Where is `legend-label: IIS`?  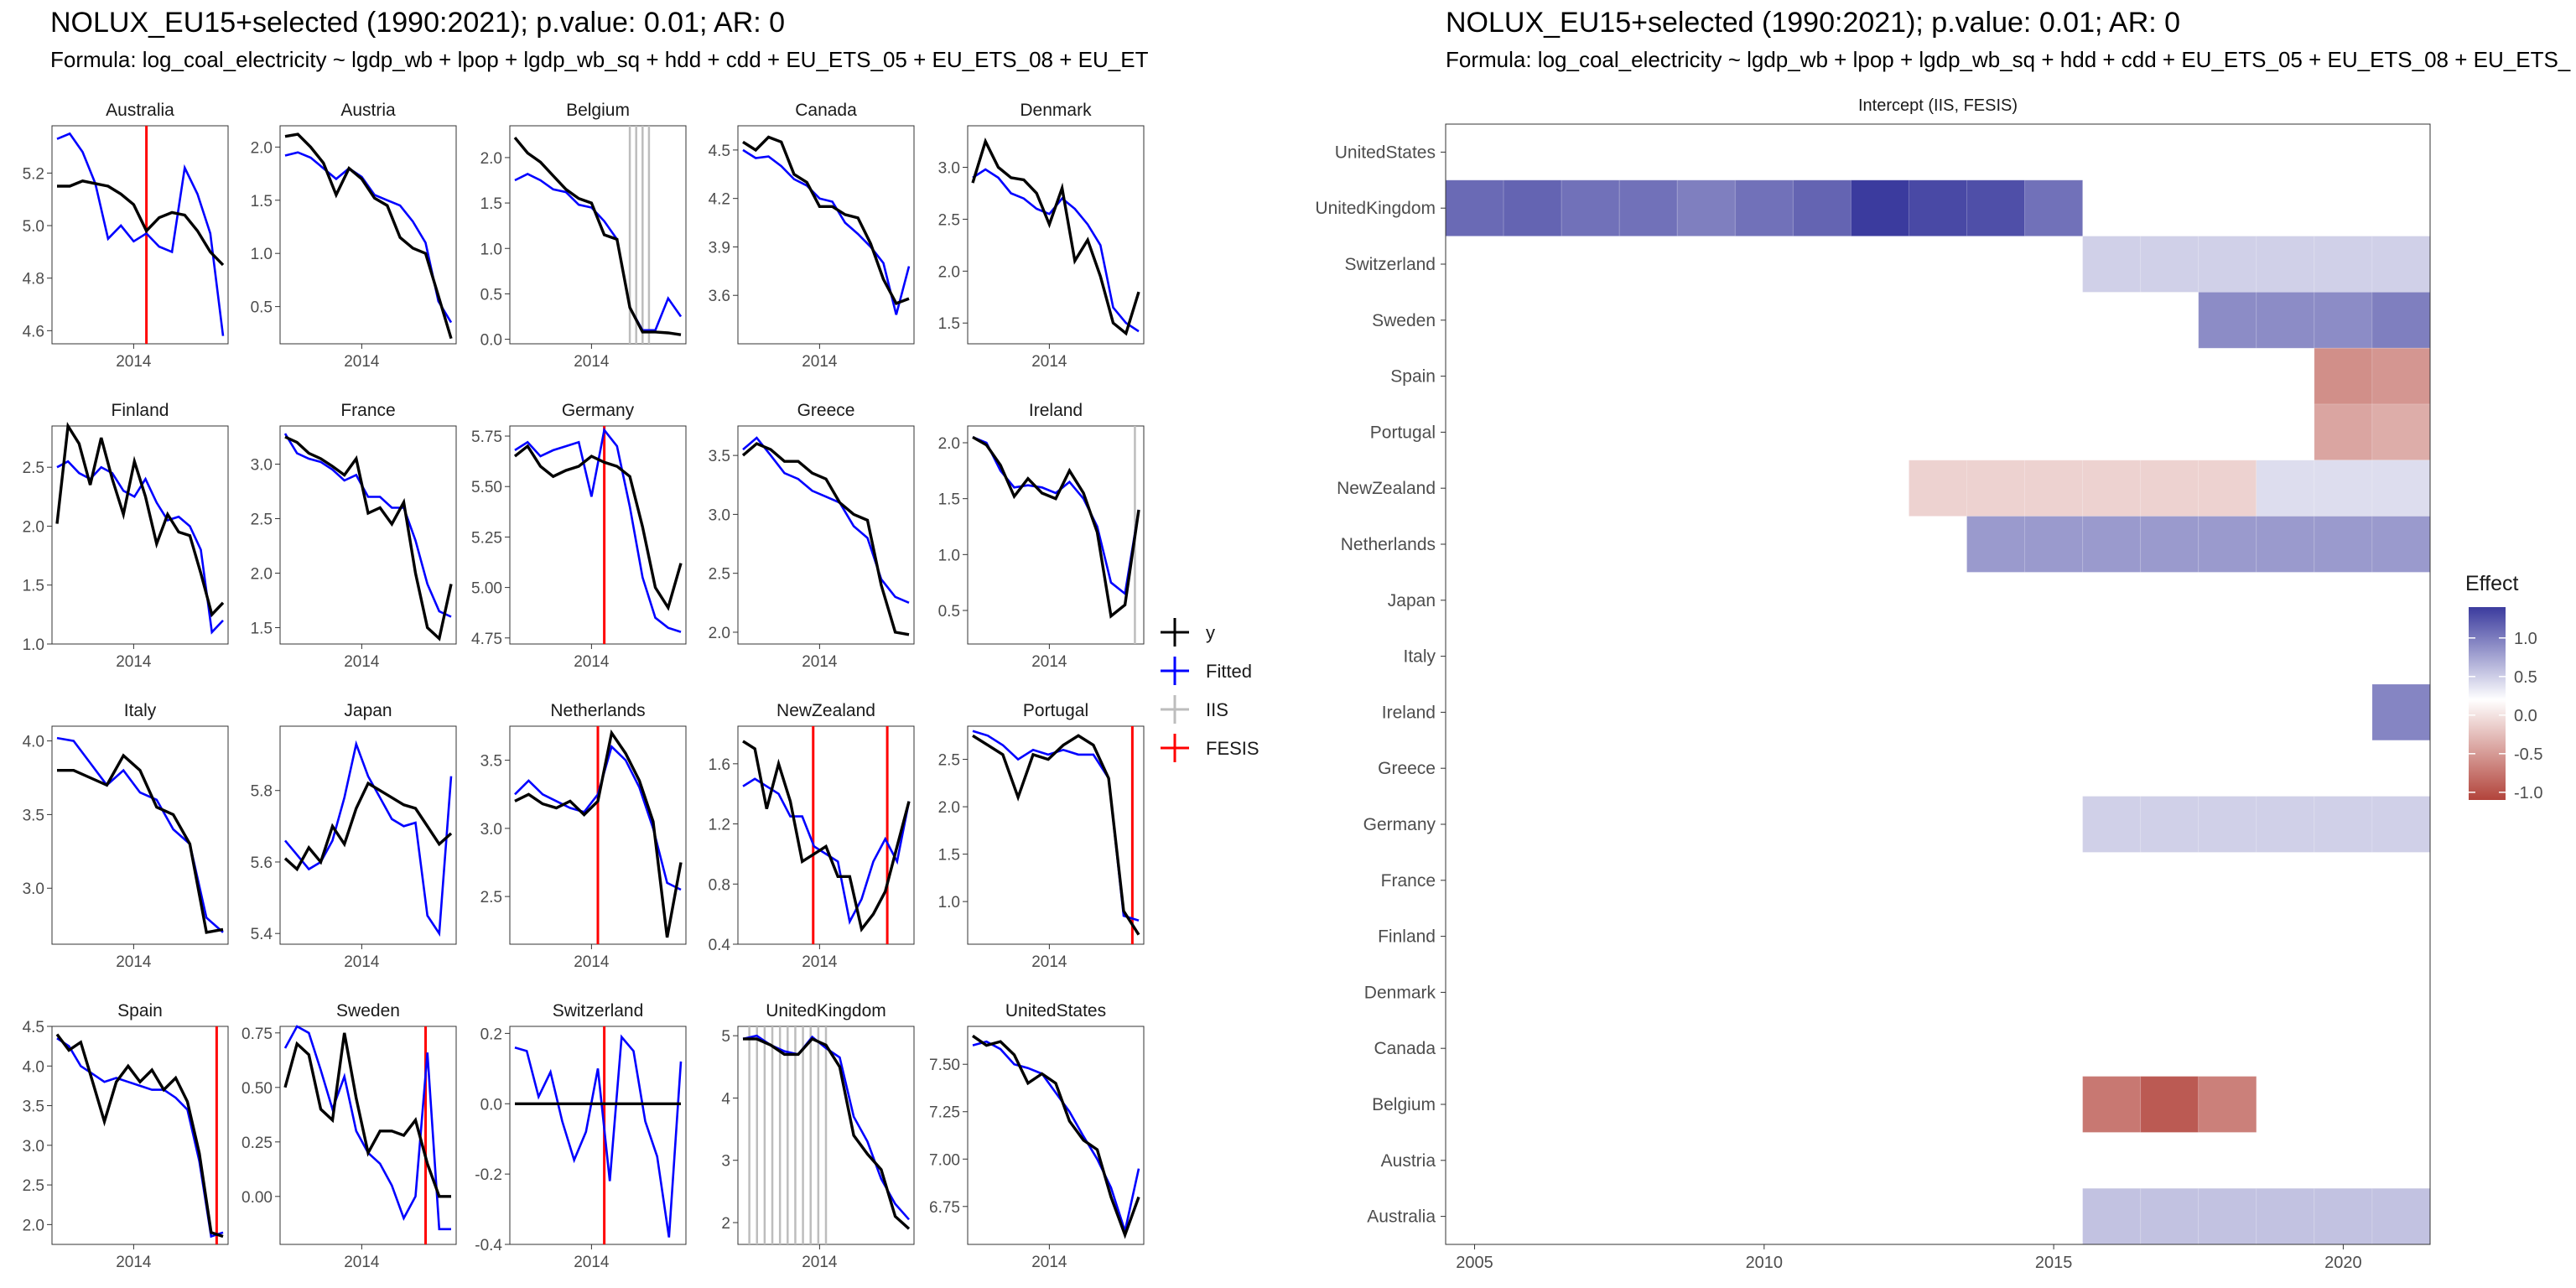
legend-label: IIS is located at coordinates (1217, 709).